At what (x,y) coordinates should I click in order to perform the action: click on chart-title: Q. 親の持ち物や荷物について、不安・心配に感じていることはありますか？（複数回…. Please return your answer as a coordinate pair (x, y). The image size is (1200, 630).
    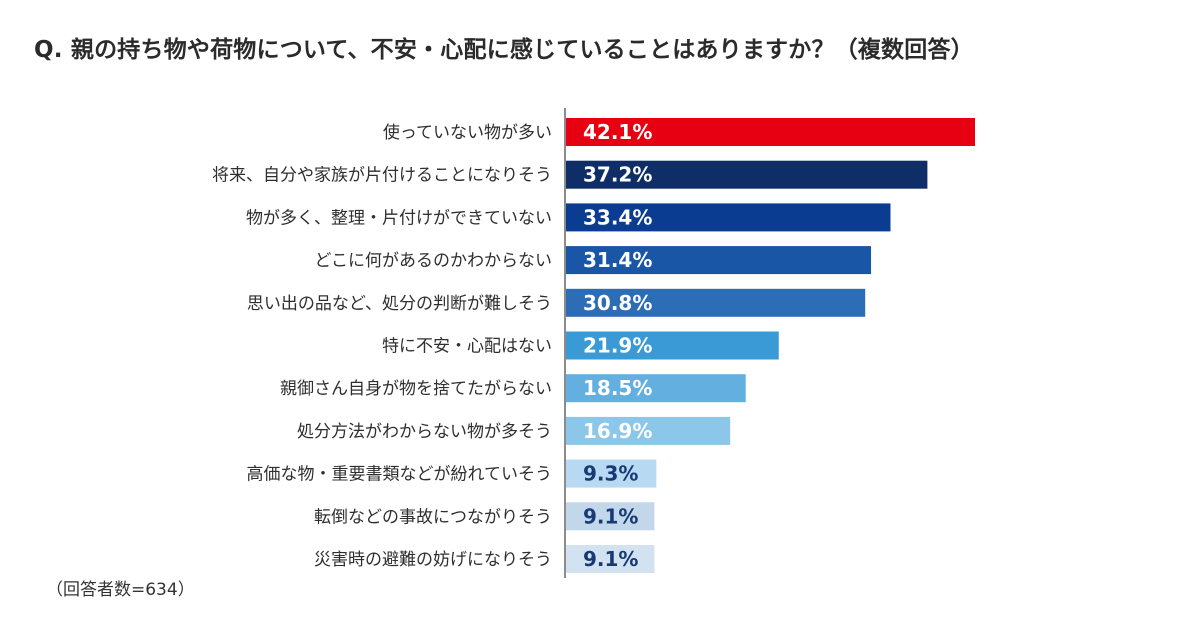
    Looking at the image, I should click on (504, 50).